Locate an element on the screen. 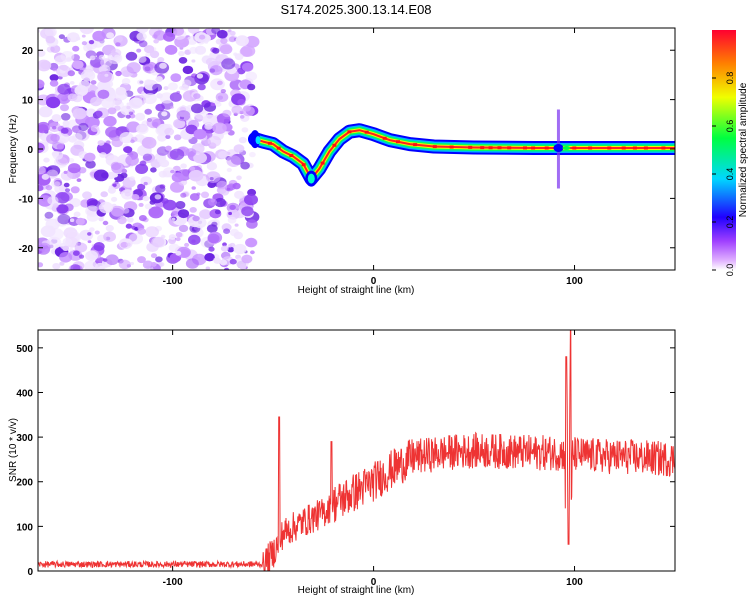 This screenshot has width=750, height=600. colorbar-ticks: 0.0 0.2 0.4 0.6 0.8 is located at coordinates (723, 174).